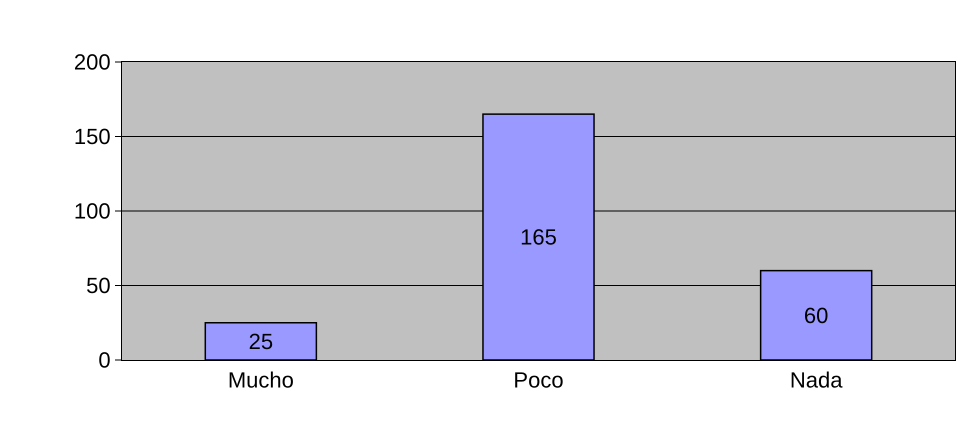  I want to click on y-tick-label: 50, so click(98, 285).